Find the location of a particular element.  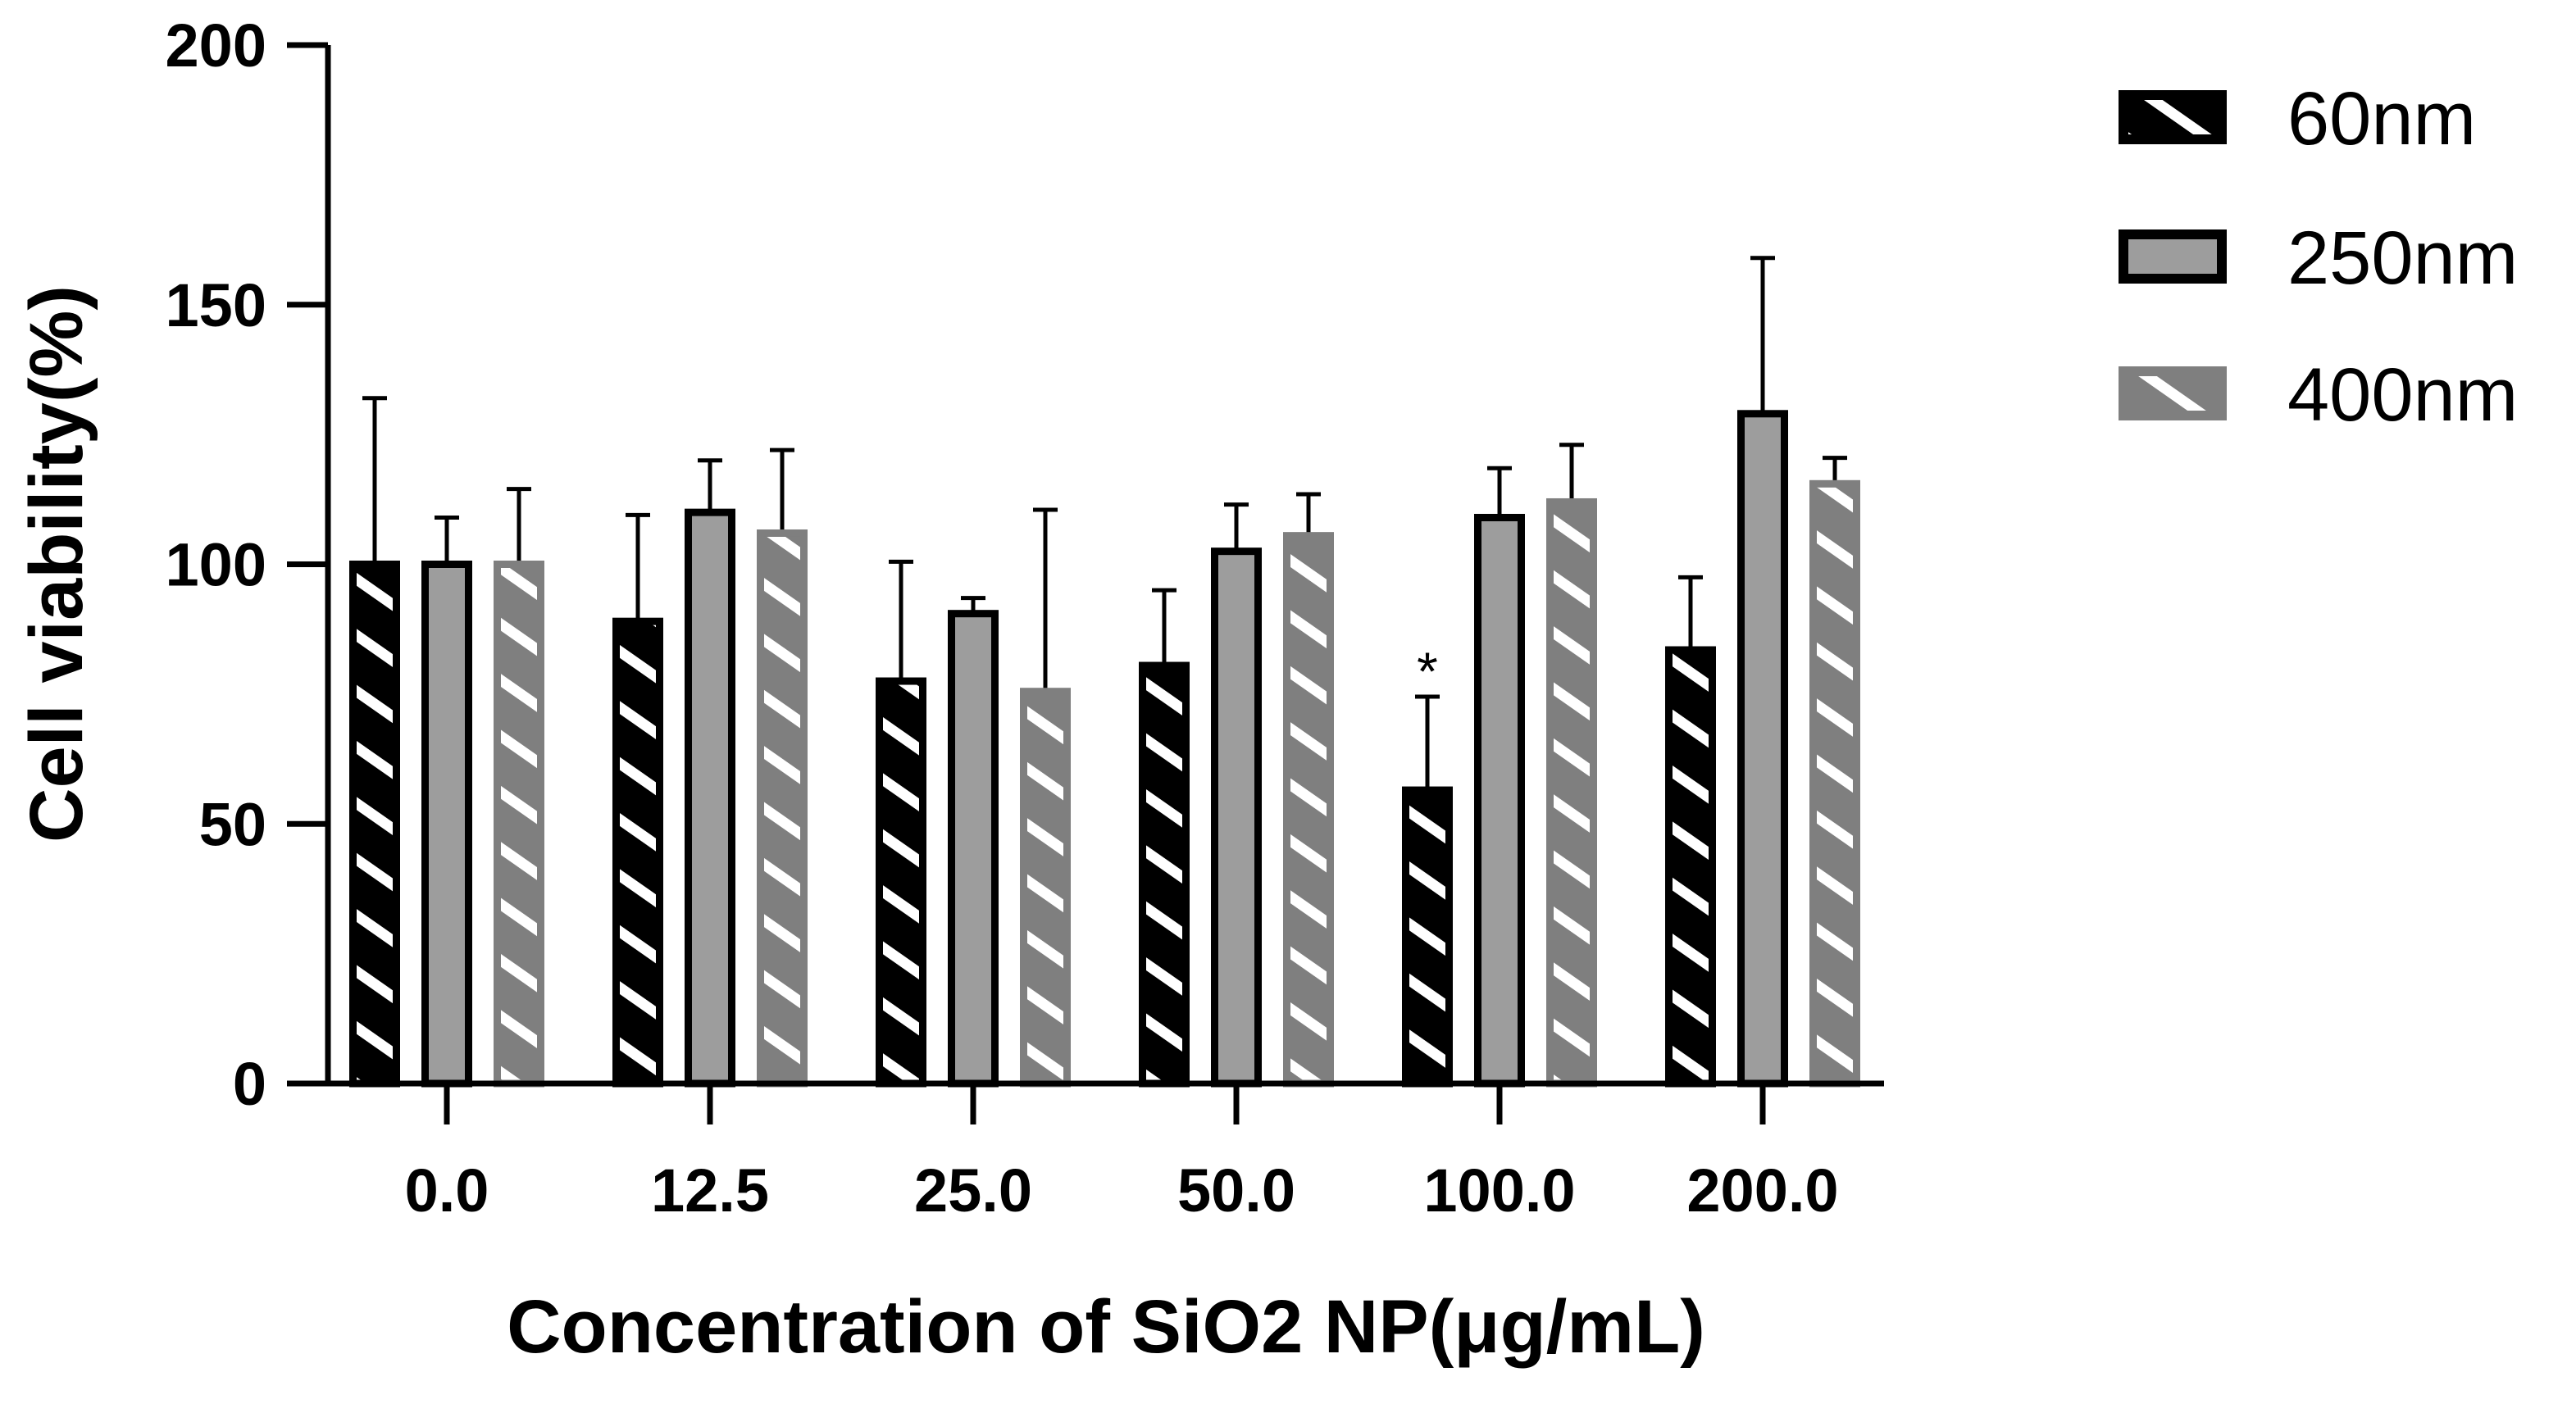

x-tick-label-0: 0.0 is located at coordinates (447, 1190).